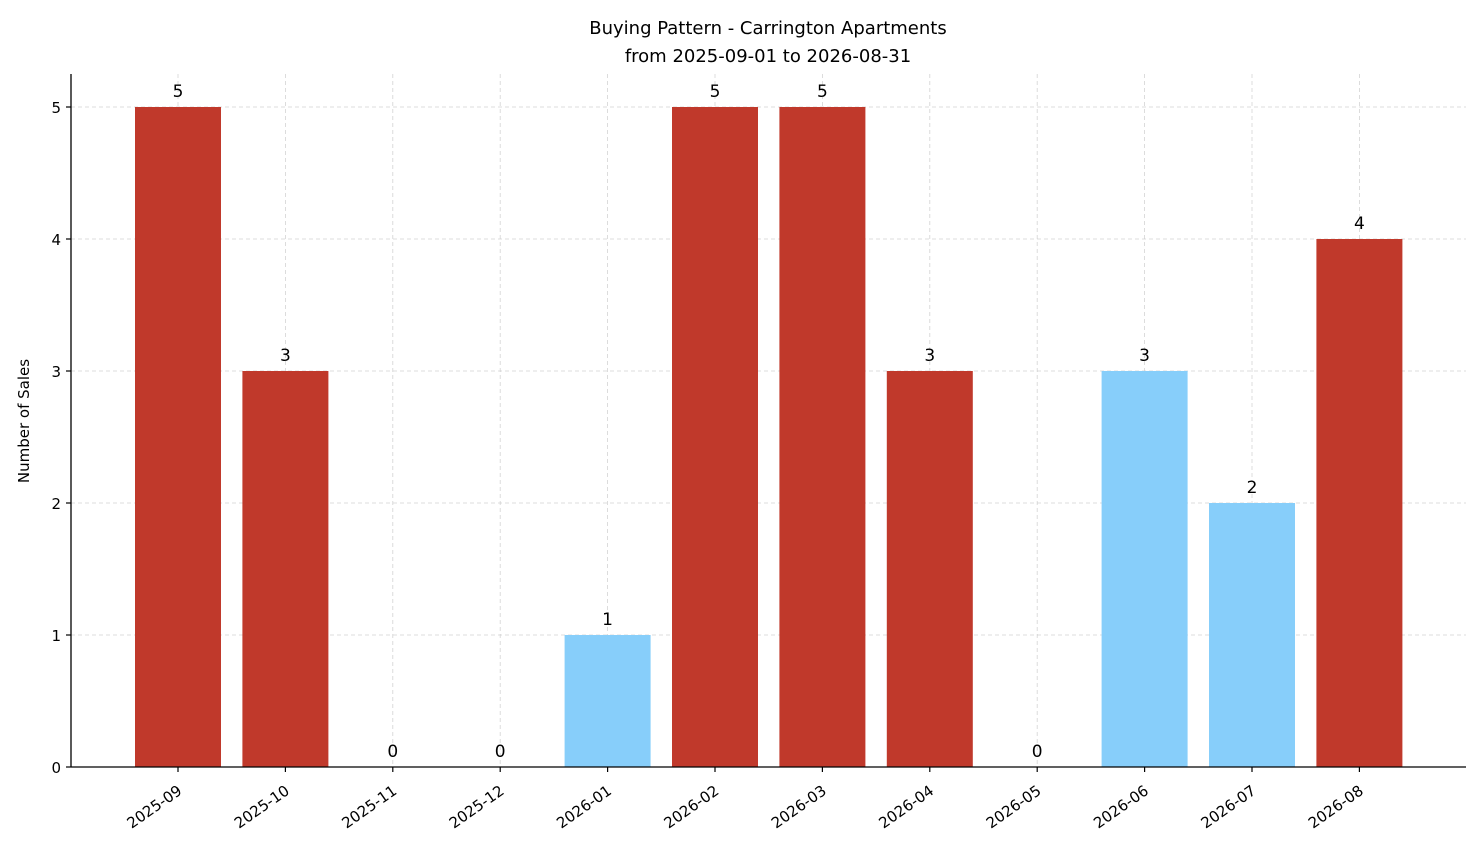 This screenshot has height=867, width=1481. Describe the element at coordinates (1252, 488) in the screenshot. I see `data-label-2026-07: 2` at that location.